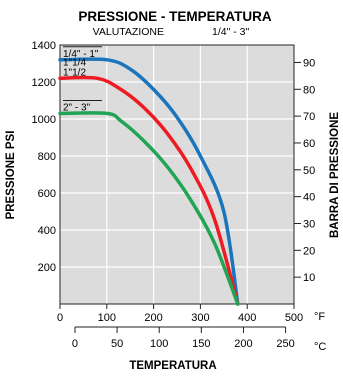 The height and width of the screenshot is (376, 343). Describe the element at coordinates (309, 117) in the screenshot. I see `y-tick-label-bar: 70` at that location.